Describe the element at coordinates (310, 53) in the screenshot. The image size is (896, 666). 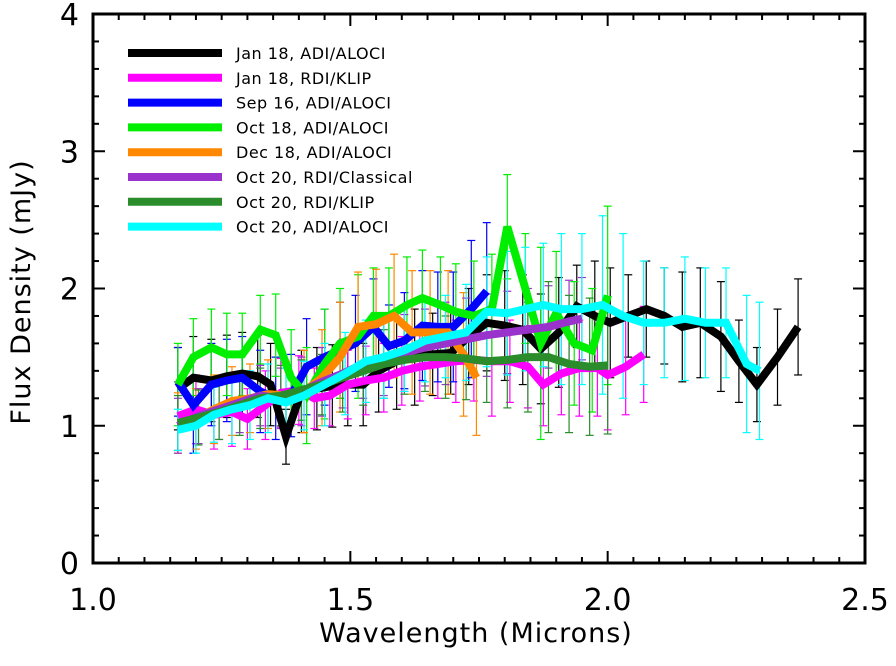
I see `legend-label: Jan 18, ADI/ALOCI` at that location.